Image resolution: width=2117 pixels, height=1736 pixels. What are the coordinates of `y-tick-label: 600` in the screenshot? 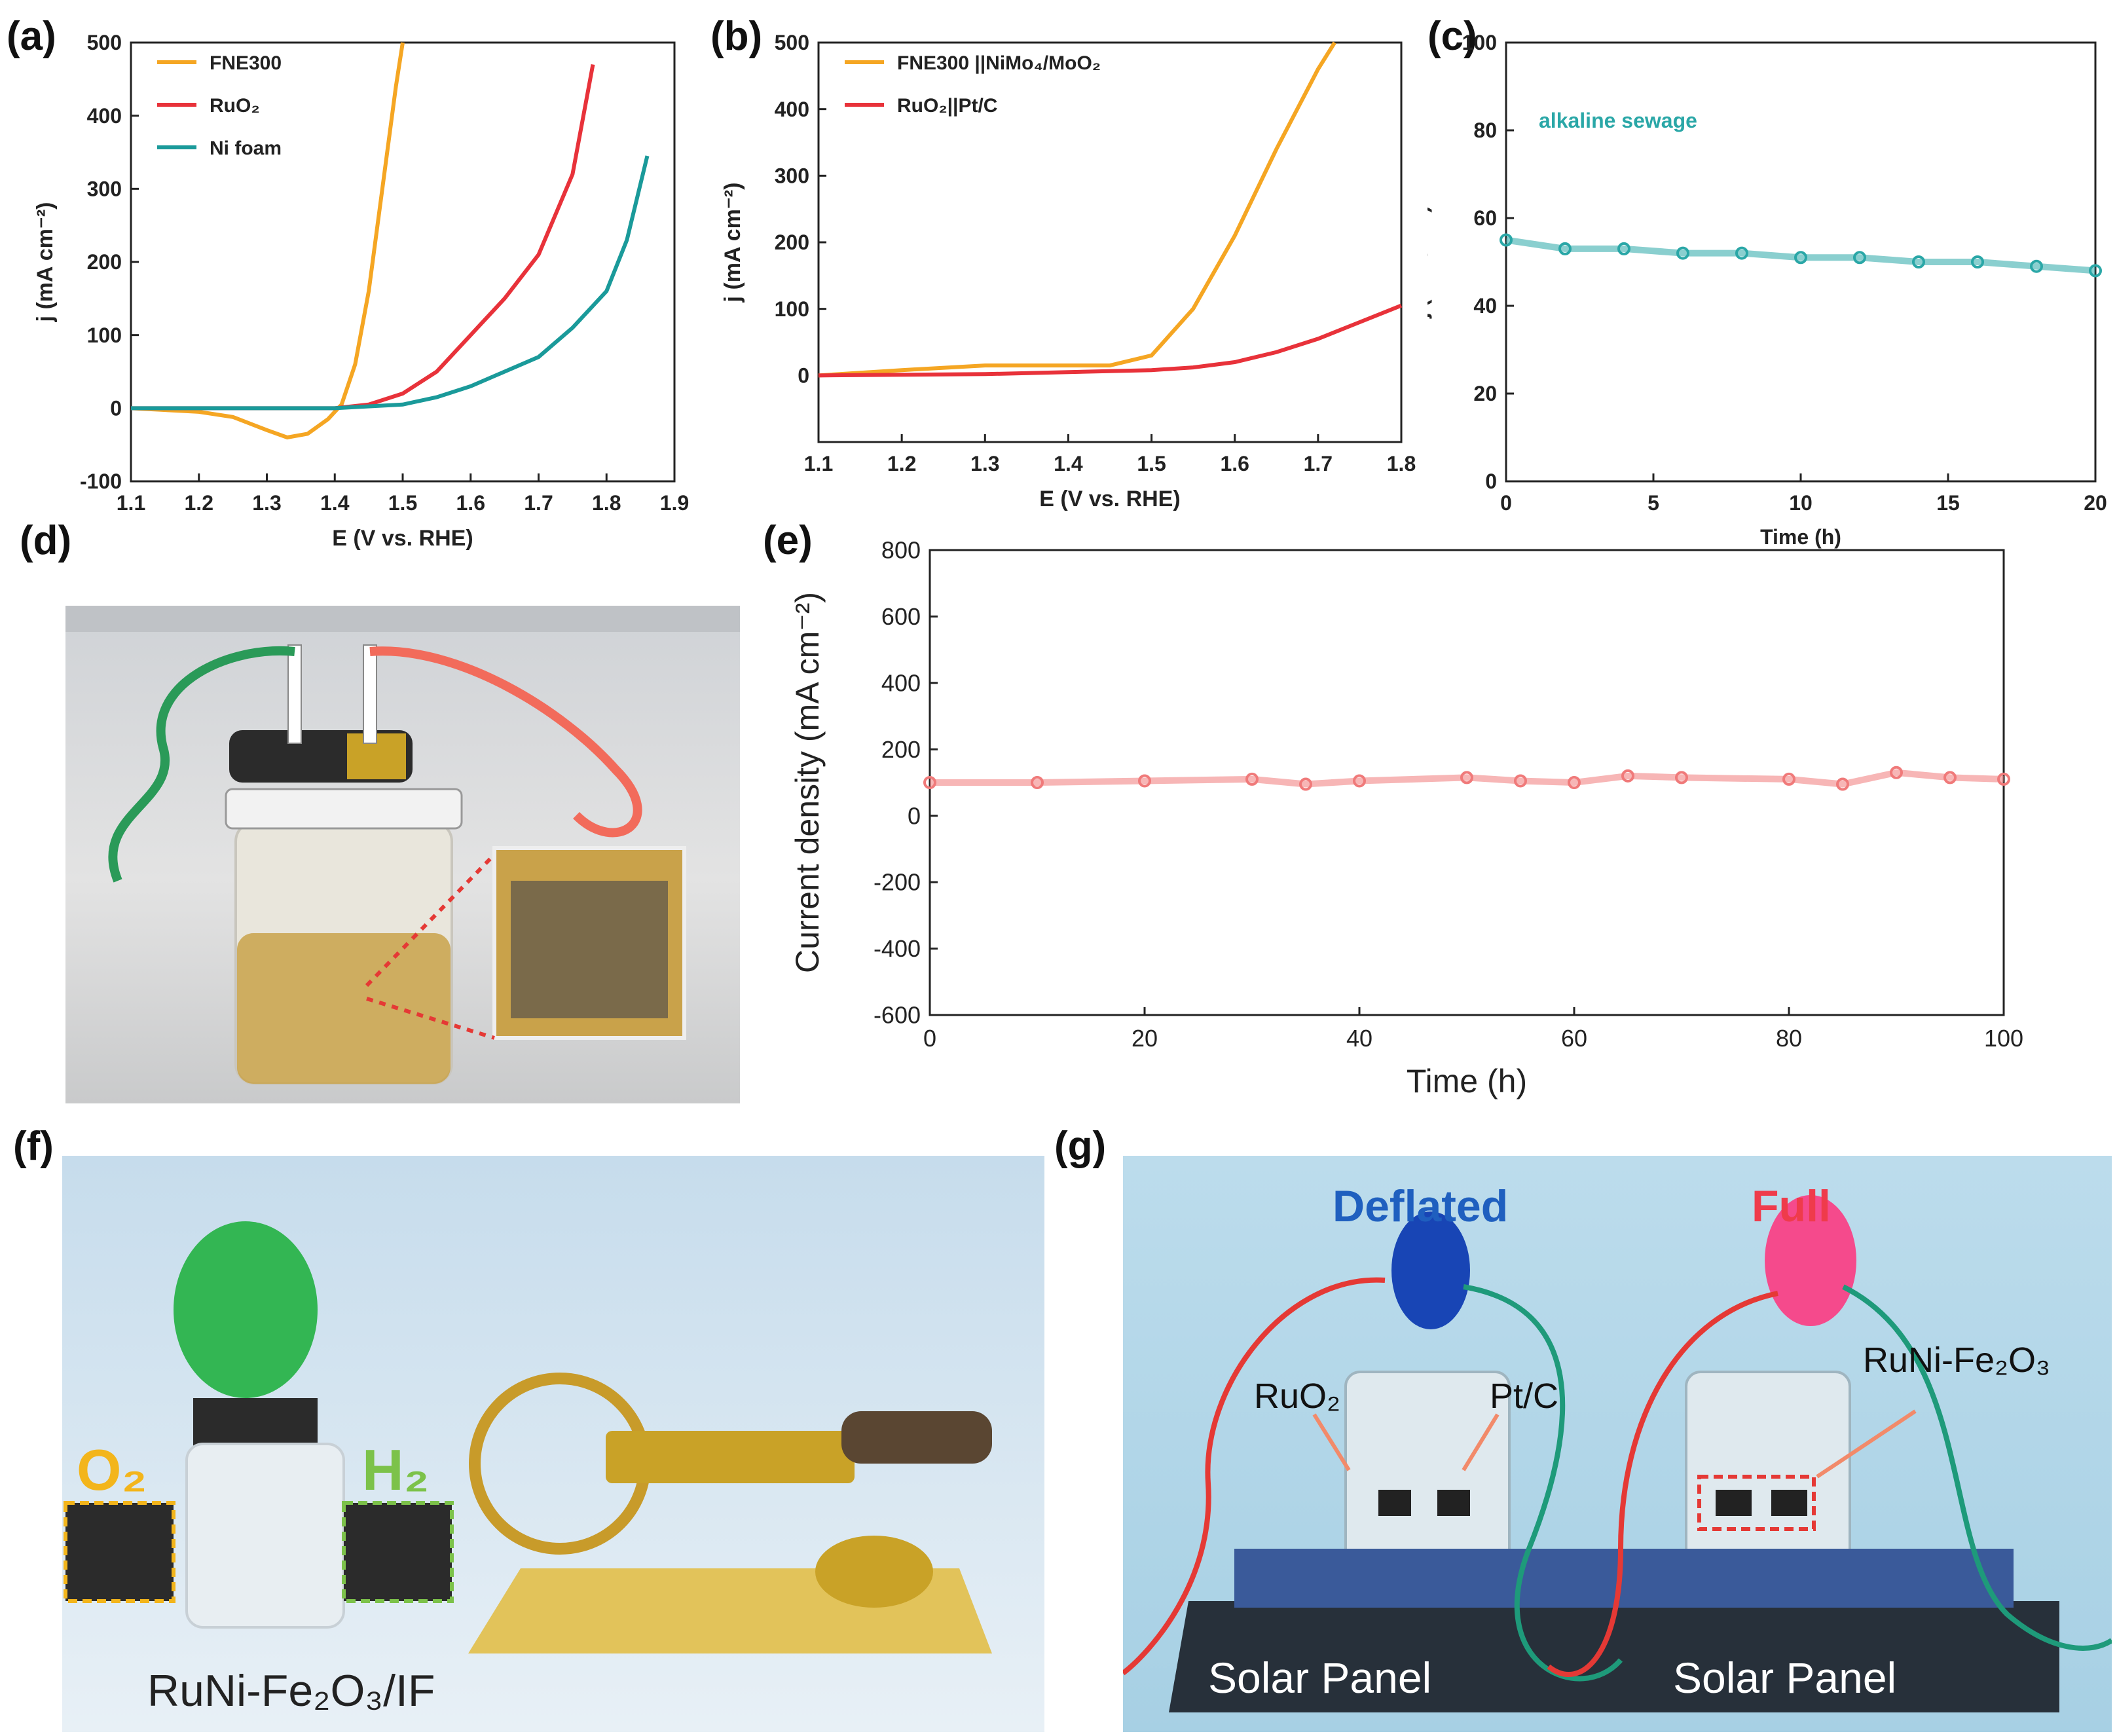 It's located at (901, 616).